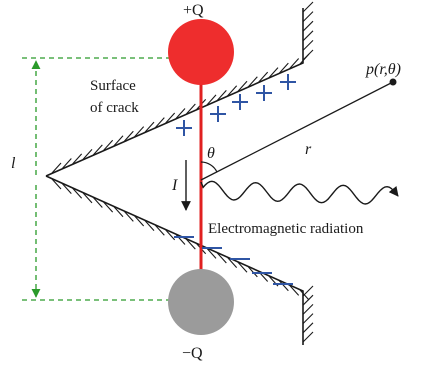 The width and height of the screenshot is (432, 367). What do you see at coordinates (201, 302) in the screenshot?
I see `negative-charge` at bounding box center [201, 302].